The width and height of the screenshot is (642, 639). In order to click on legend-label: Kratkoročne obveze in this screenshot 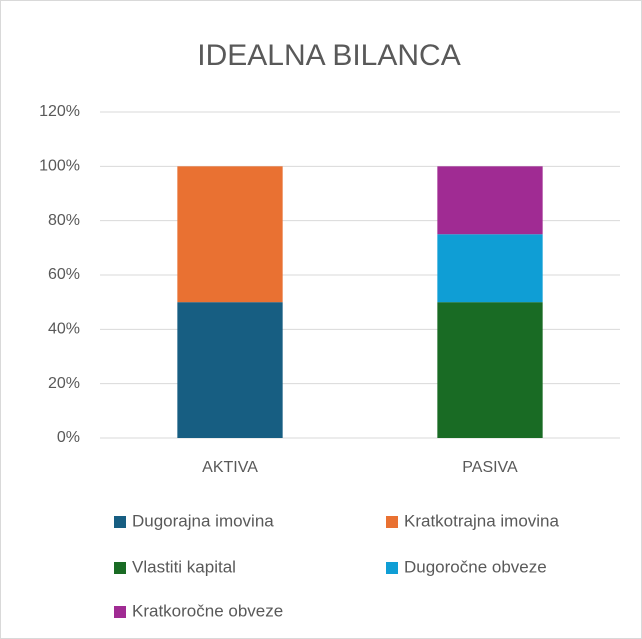, I will do `click(207, 610)`.